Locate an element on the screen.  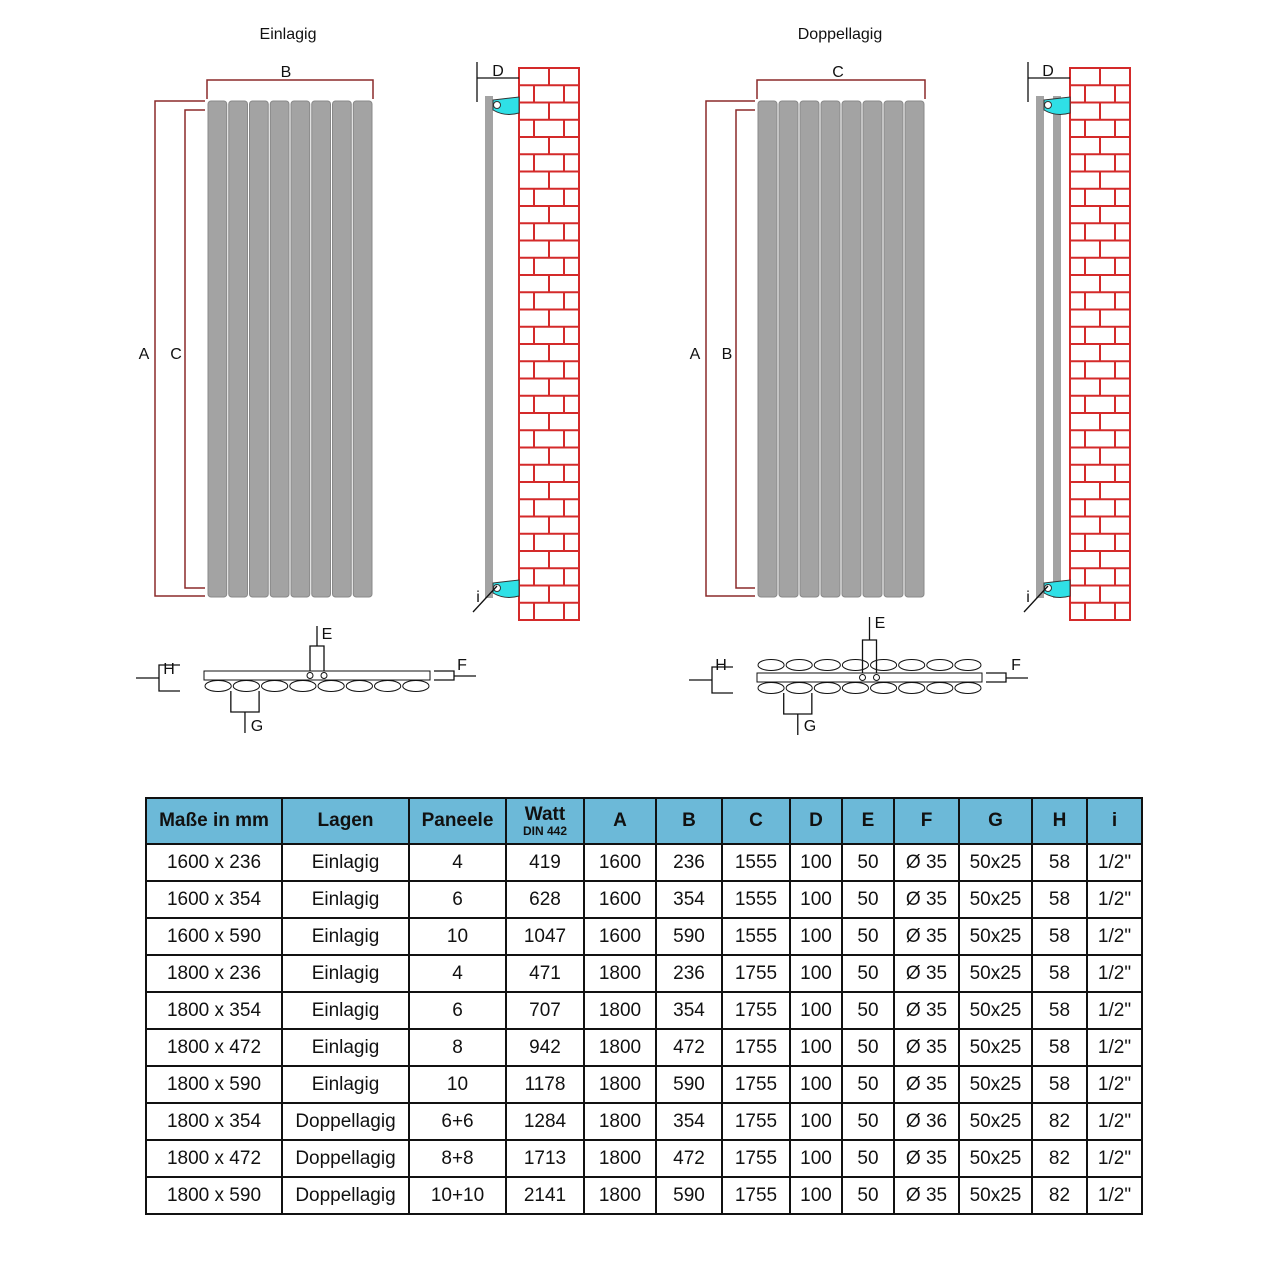
mount-bolt is located at coordinates (497, 105).